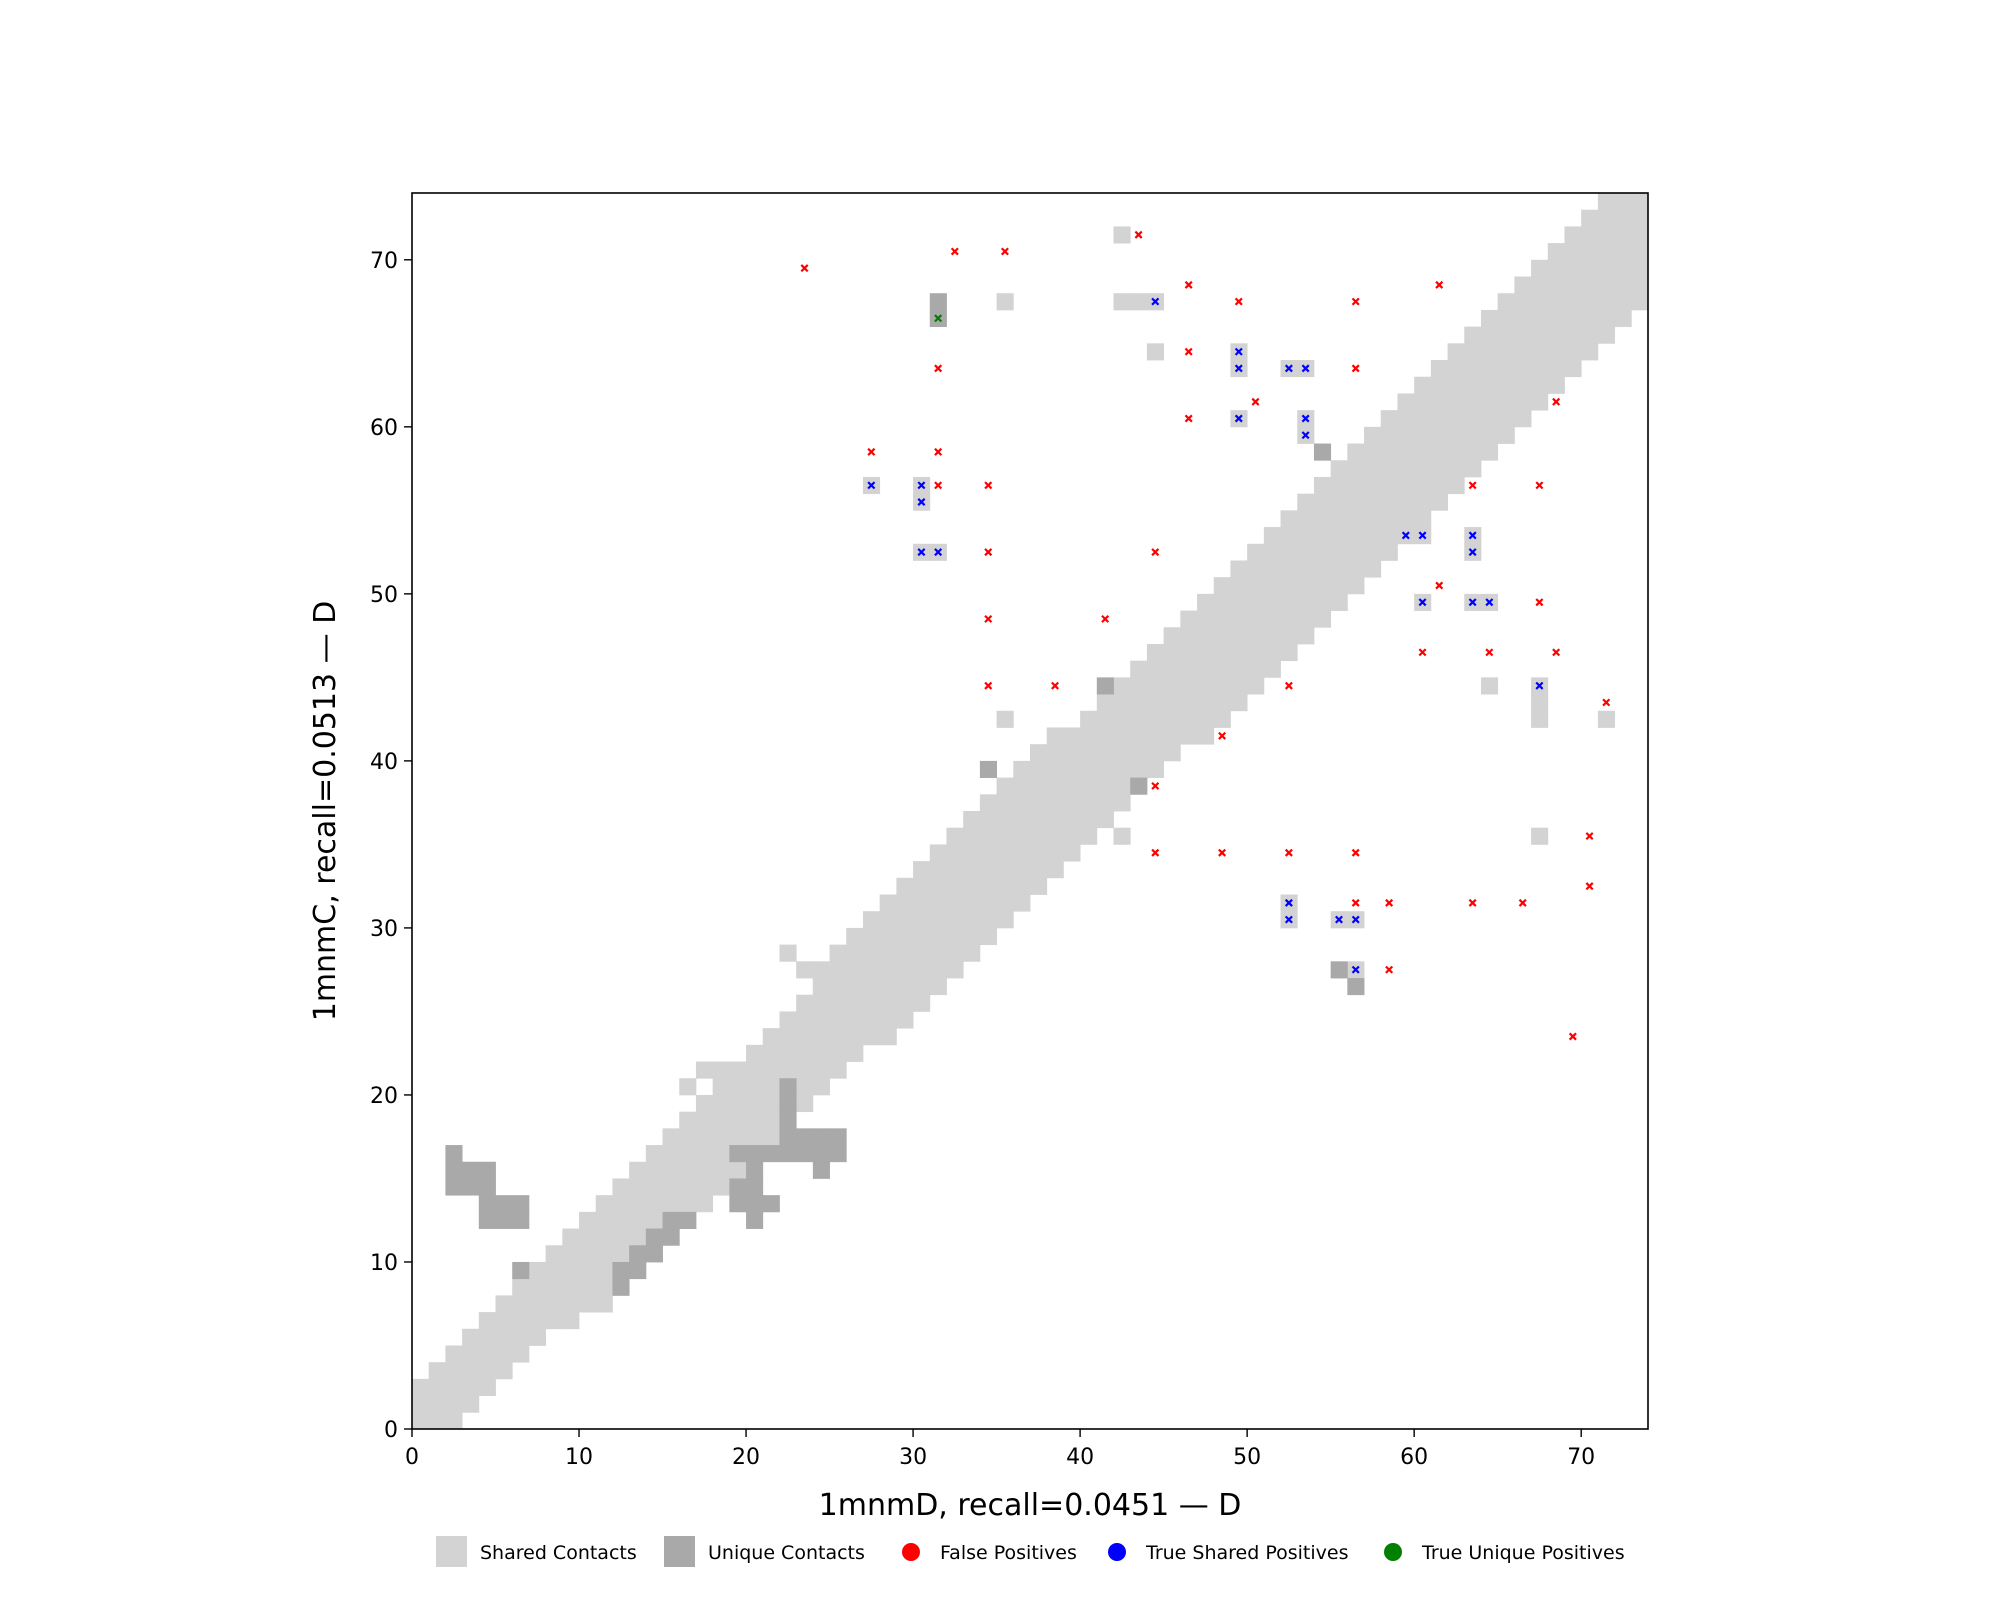  I want to click on y-tick-label: 10, so click(384, 1263).